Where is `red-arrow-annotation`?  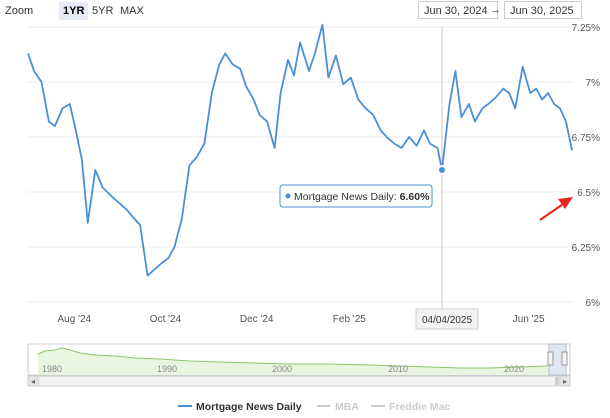 red-arrow-annotation is located at coordinates (556, 209).